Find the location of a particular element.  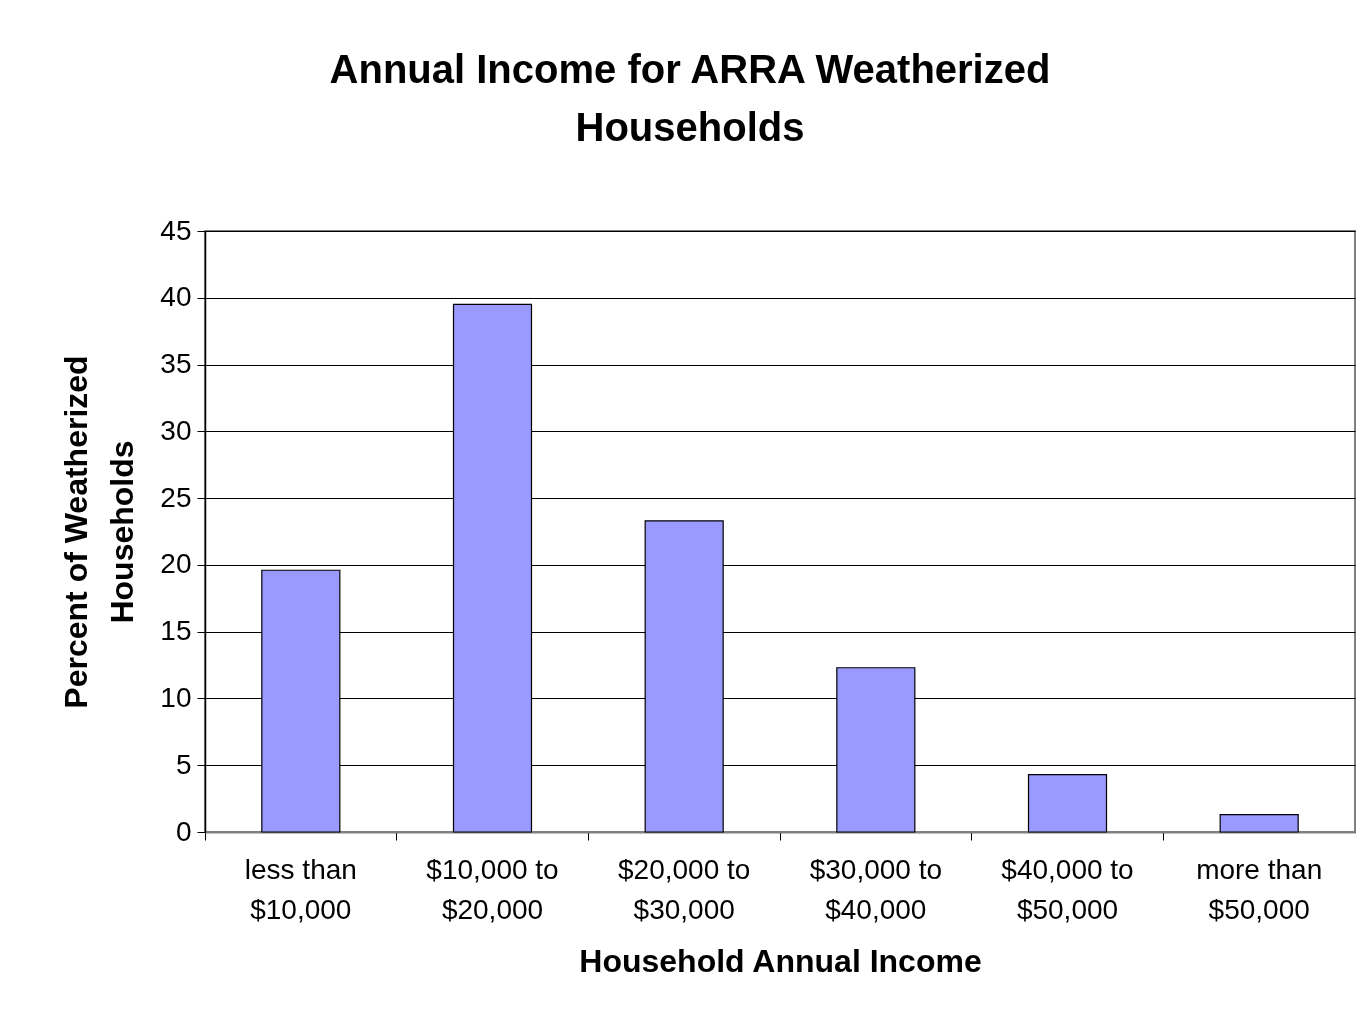

y-tick-label: 0 is located at coordinates (183, 831).